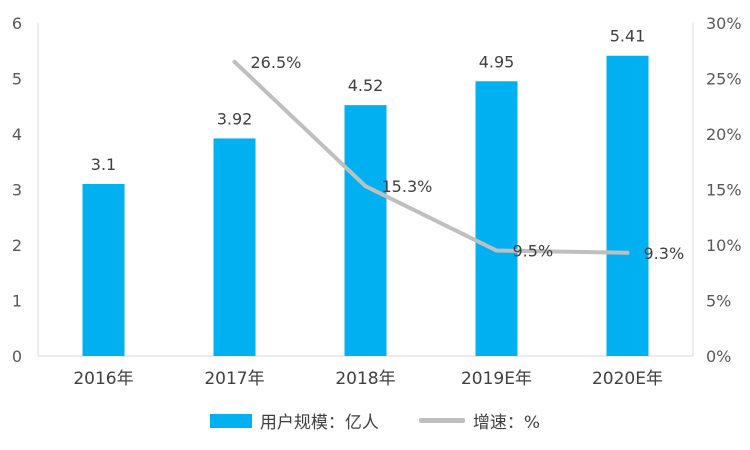  Describe the element at coordinates (718, 301) in the screenshot. I see `y-right-tick-label: 5%` at that location.